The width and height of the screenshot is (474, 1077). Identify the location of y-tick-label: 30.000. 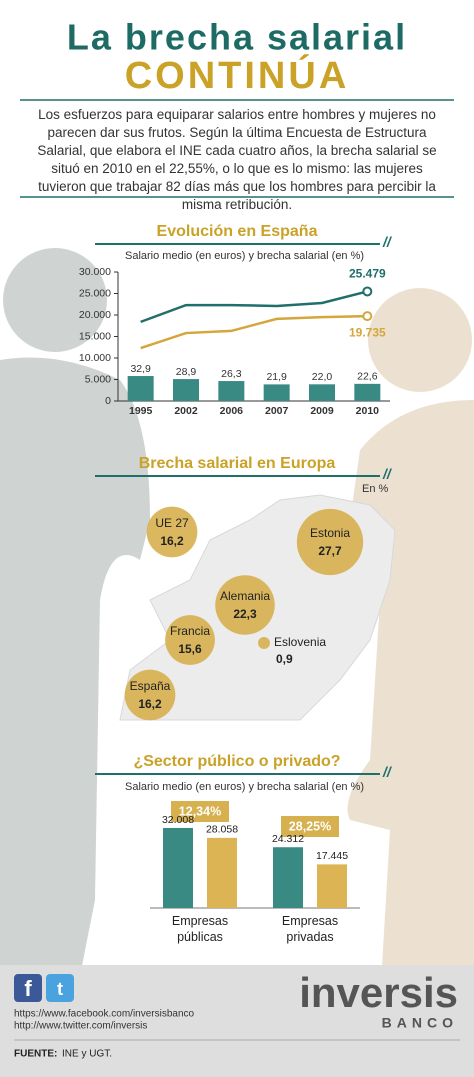
(95, 272).